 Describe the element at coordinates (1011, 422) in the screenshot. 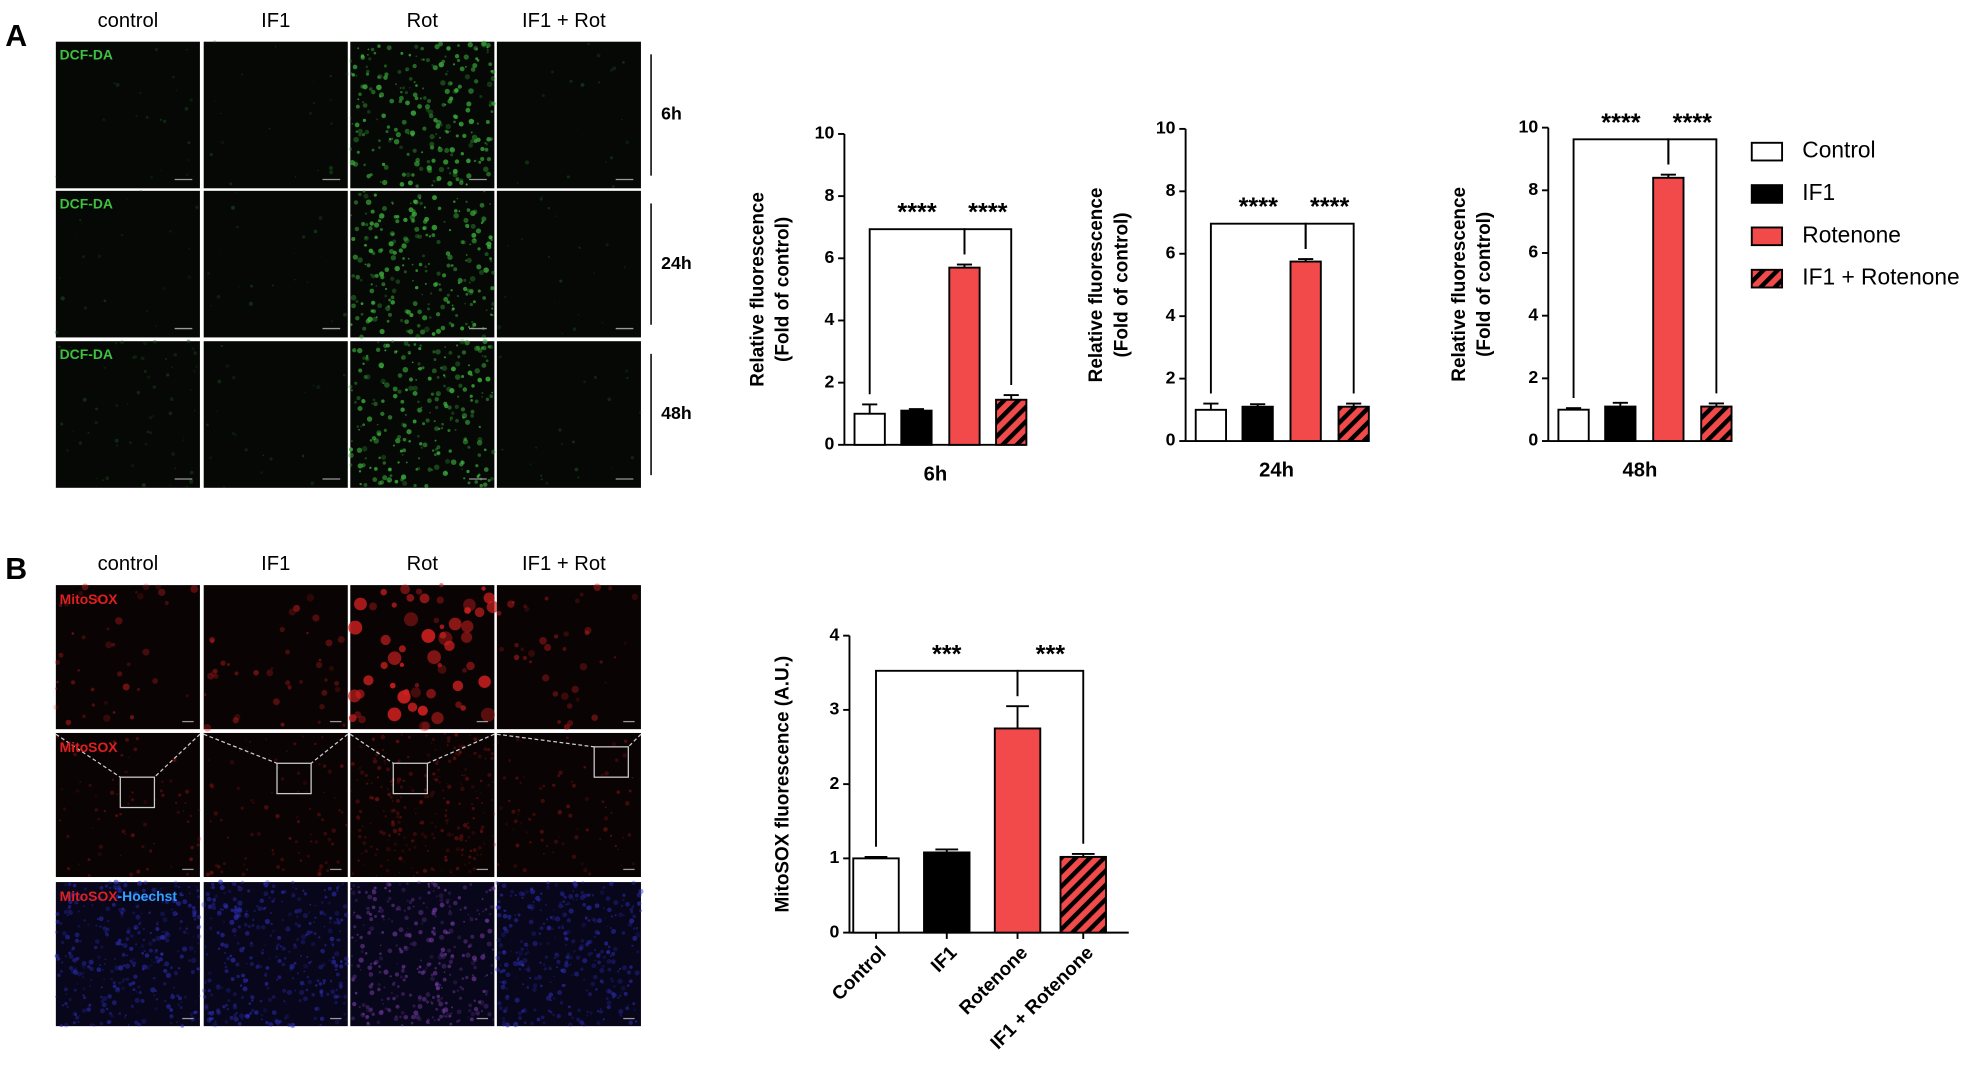

I see `bar` at that location.